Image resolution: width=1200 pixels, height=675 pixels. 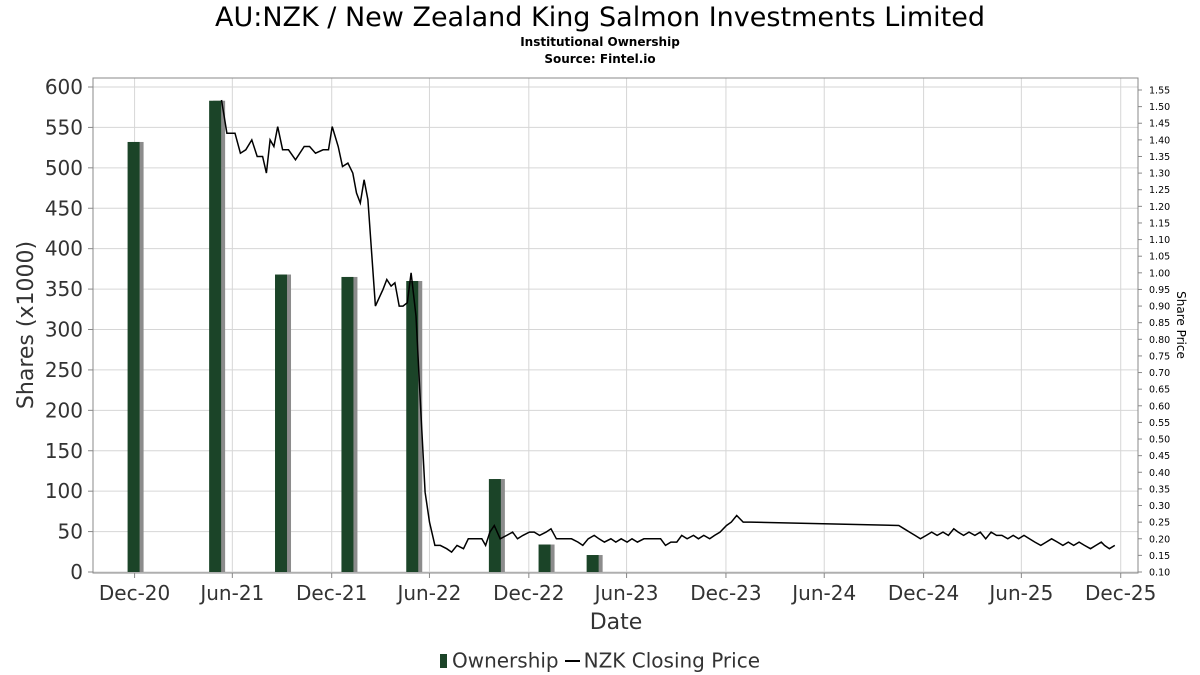 What do you see at coordinates (1159, 489) in the screenshot?
I see `y2-tick-label: 0.35` at bounding box center [1159, 489].